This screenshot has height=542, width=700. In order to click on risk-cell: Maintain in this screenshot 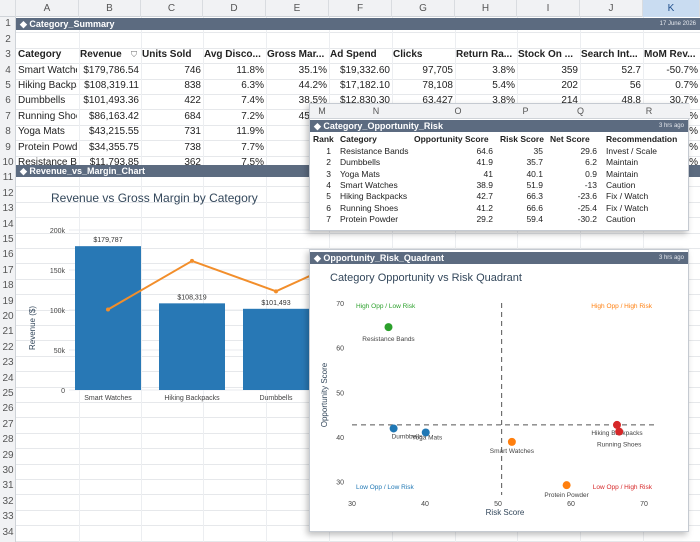, I will do `click(622, 173)`.